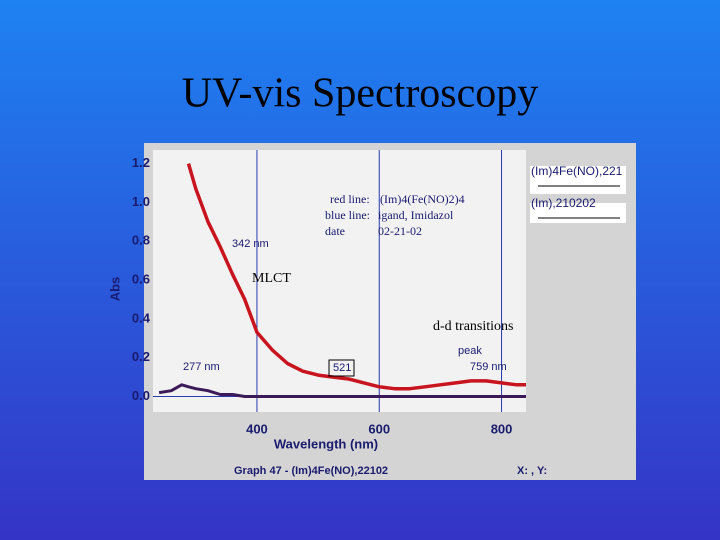  I want to click on annotation: blue line:, so click(347, 215).